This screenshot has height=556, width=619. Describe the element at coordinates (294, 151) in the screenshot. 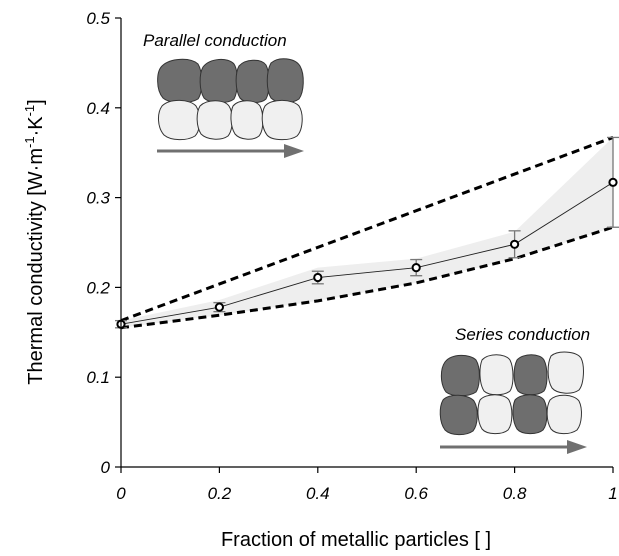

I see `parallel-arrow-head` at that location.